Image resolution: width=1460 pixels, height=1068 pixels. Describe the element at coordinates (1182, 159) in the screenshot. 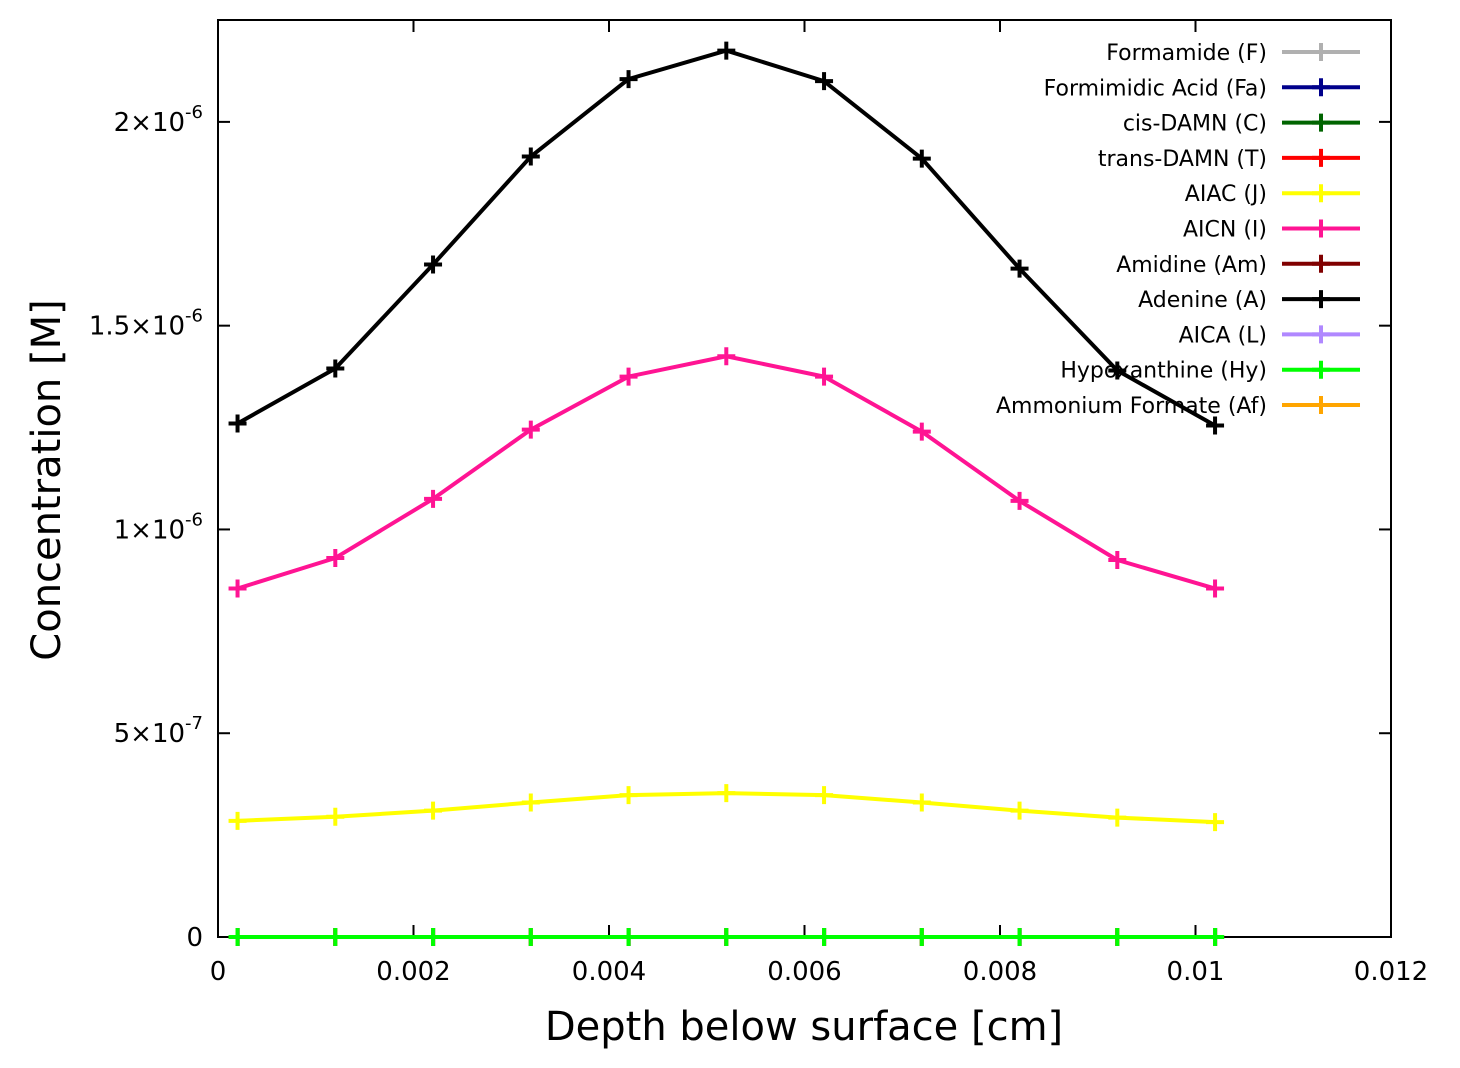

I see `legend-label: trans-DAMN (T)` at that location.